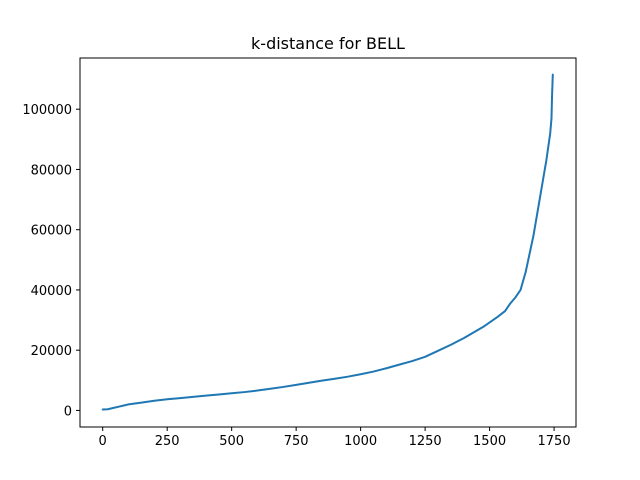  I want to click on y-tick-label: 40000, so click(51, 291).